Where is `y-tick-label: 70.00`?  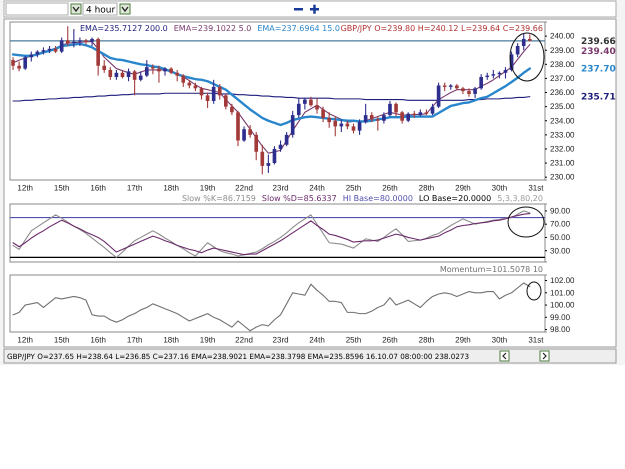
y-tick-label: 70.00 is located at coordinates (560, 224).